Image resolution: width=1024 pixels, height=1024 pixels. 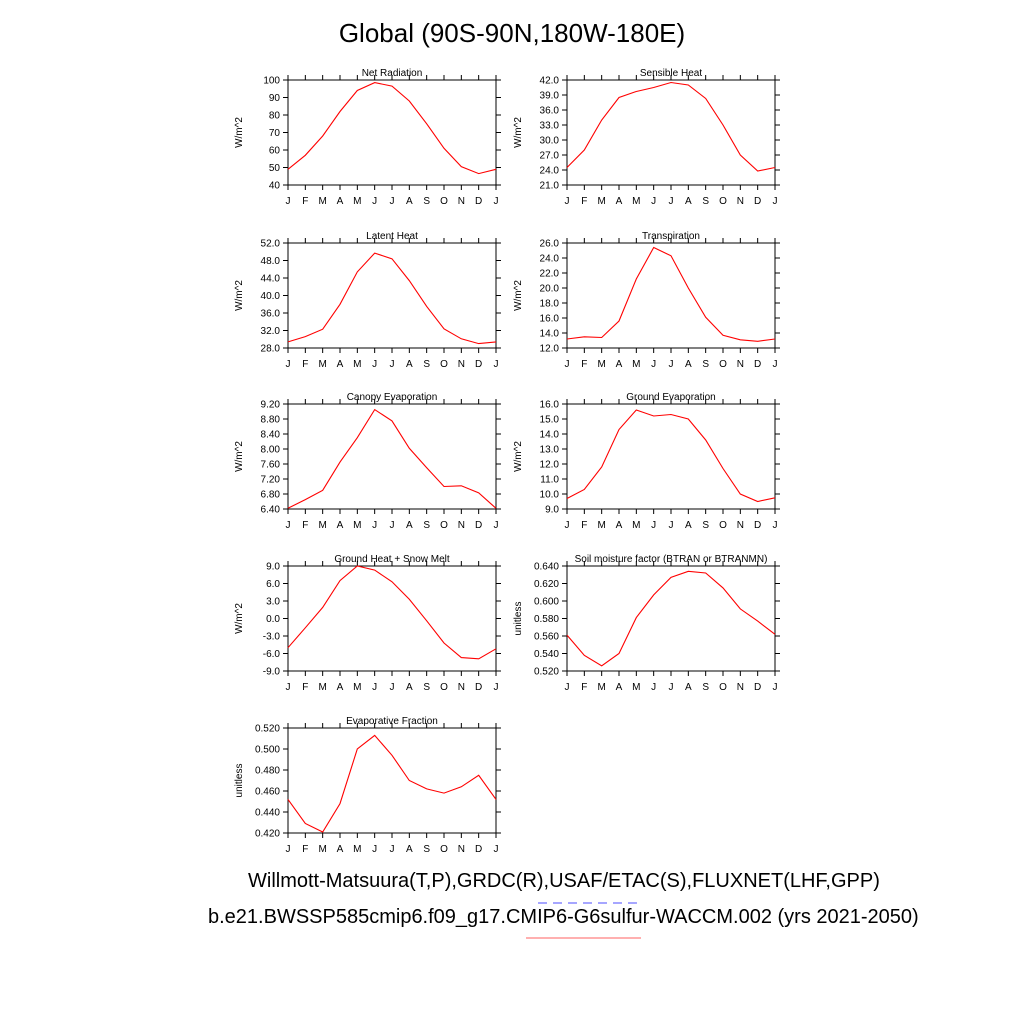 What do you see at coordinates (267, 750) in the screenshot?
I see `y-tick-label: 0.500` at bounding box center [267, 750].